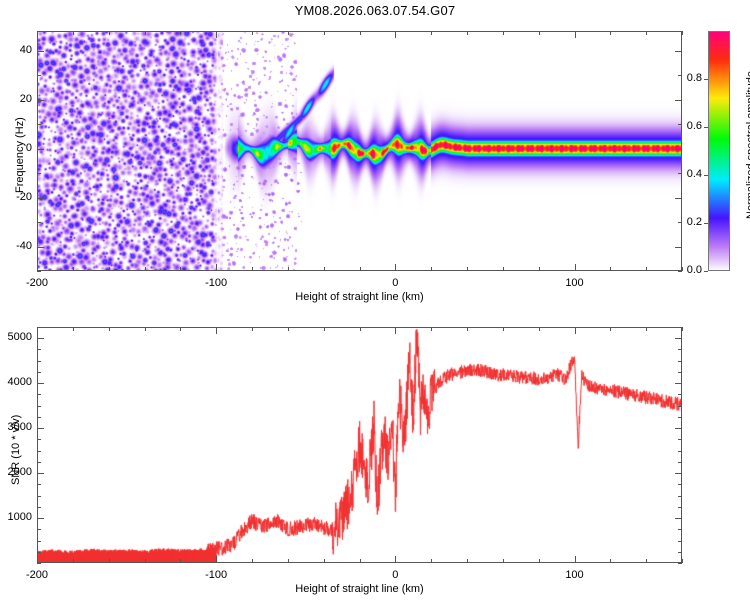 The height and width of the screenshot is (600, 750). Describe the element at coordinates (19, 472) in the screenshot. I see `tick-label: 2000` at that location.